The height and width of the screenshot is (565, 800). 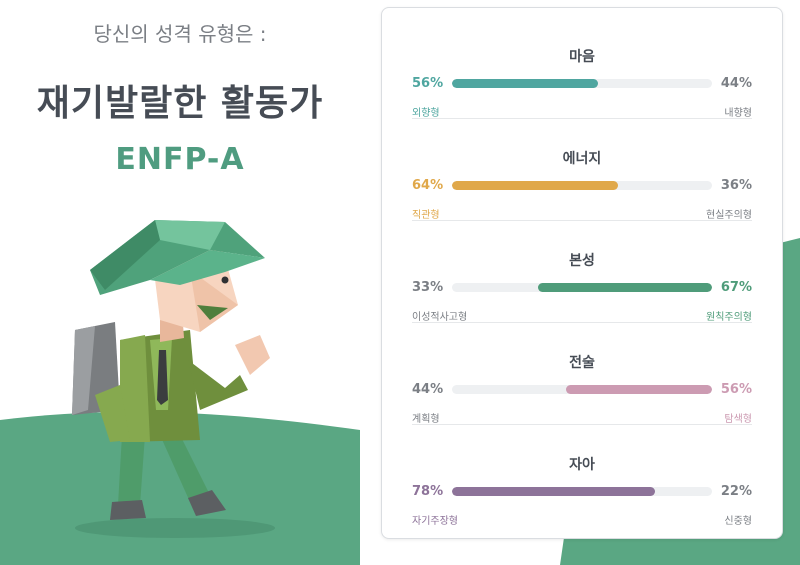 I want to click on trait-left-percent: 33%, so click(x=428, y=287).